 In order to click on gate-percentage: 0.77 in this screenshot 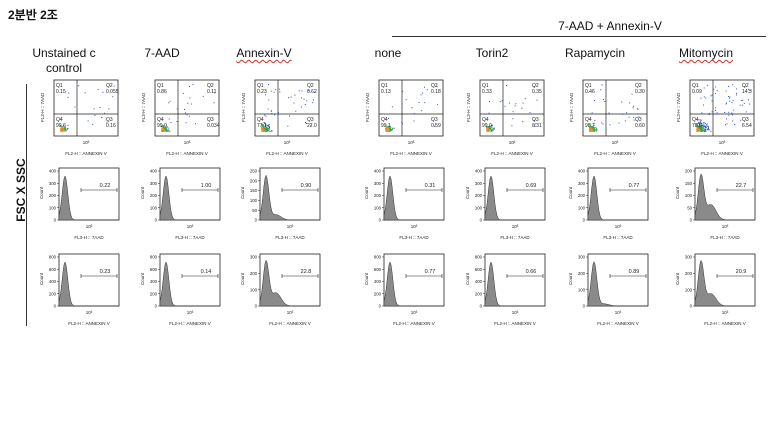, I will do `click(634, 186)`.